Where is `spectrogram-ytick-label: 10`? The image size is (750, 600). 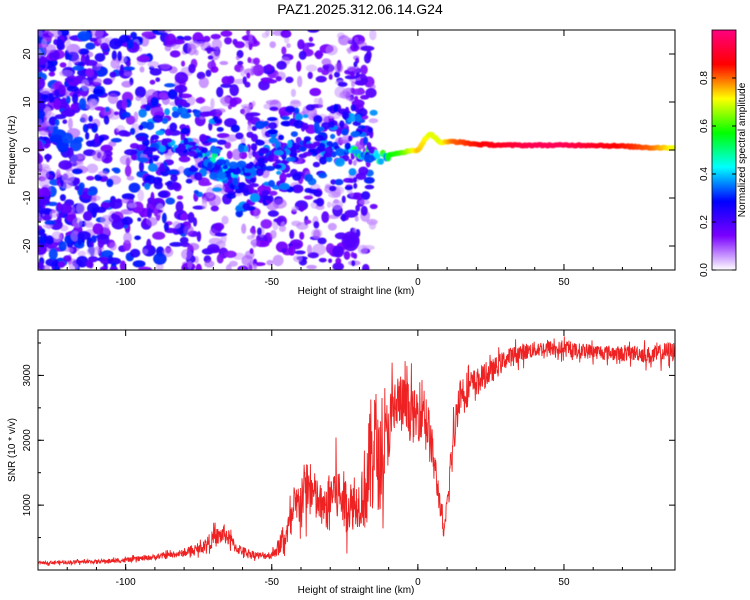 spectrogram-ytick-label: 10 is located at coordinates (27, 102).